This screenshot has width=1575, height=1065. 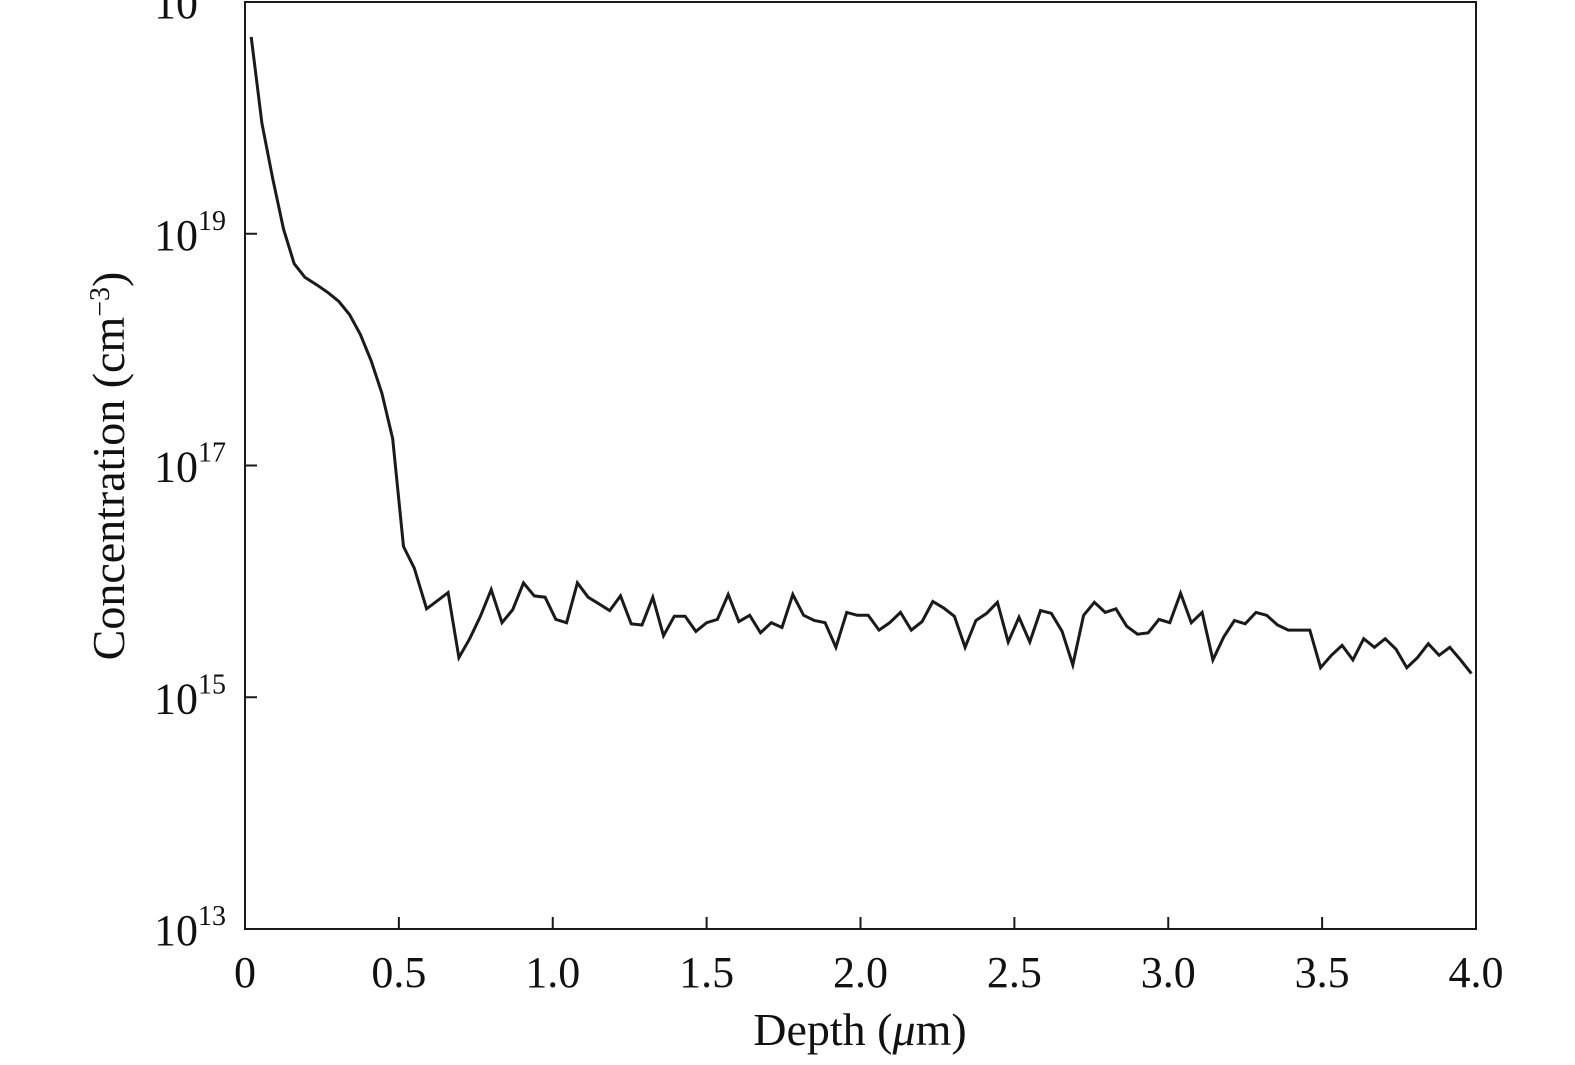 I want to click on x-axis-title-pre: Depth (, so click(x=822, y=1029).